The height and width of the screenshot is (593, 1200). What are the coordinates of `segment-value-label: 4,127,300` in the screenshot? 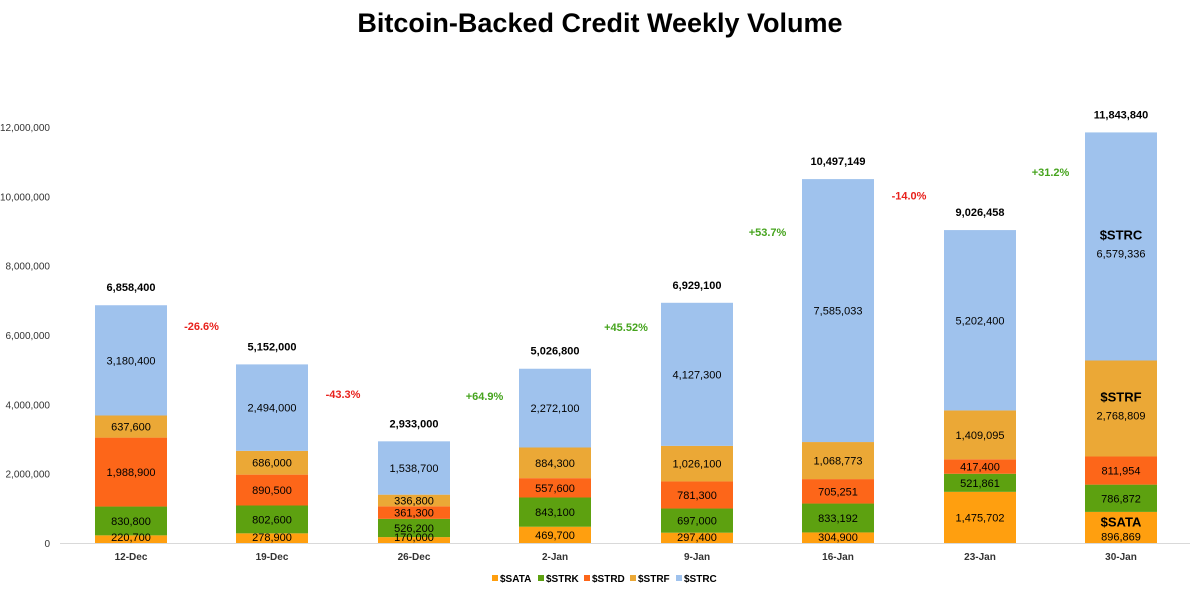 It's located at (697, 375).